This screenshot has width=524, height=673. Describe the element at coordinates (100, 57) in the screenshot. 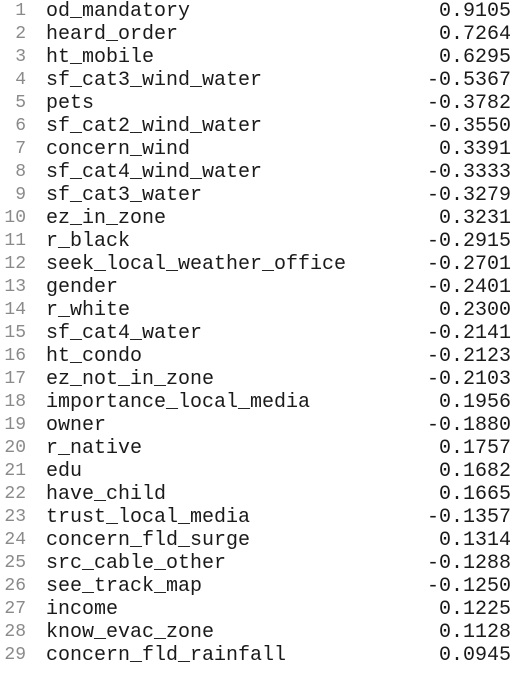

I see `variable-name: ht_mobile` at that location.